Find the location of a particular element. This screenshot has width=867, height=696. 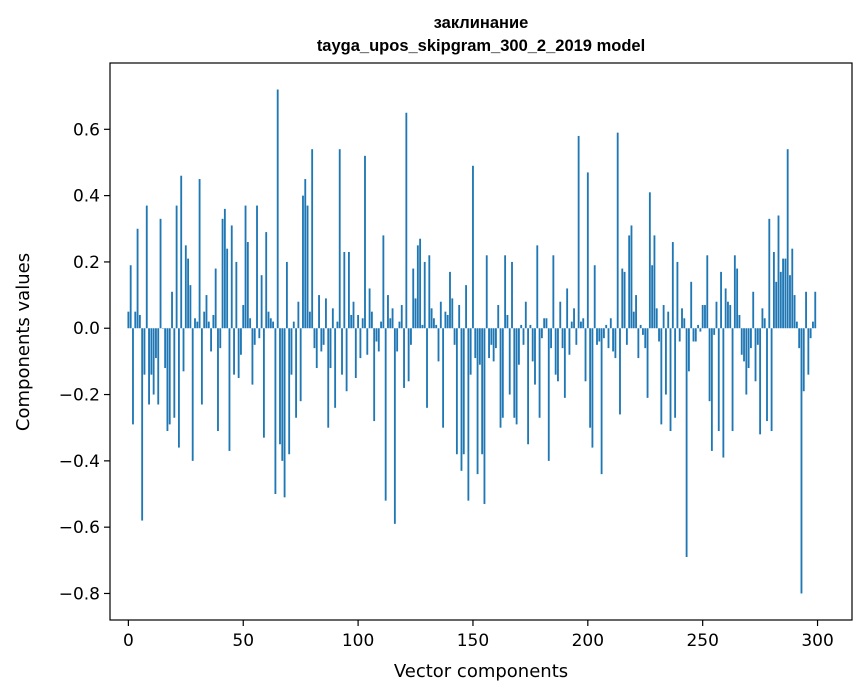

y-tick-label: 0.6 is located at coordinates (86, 130).